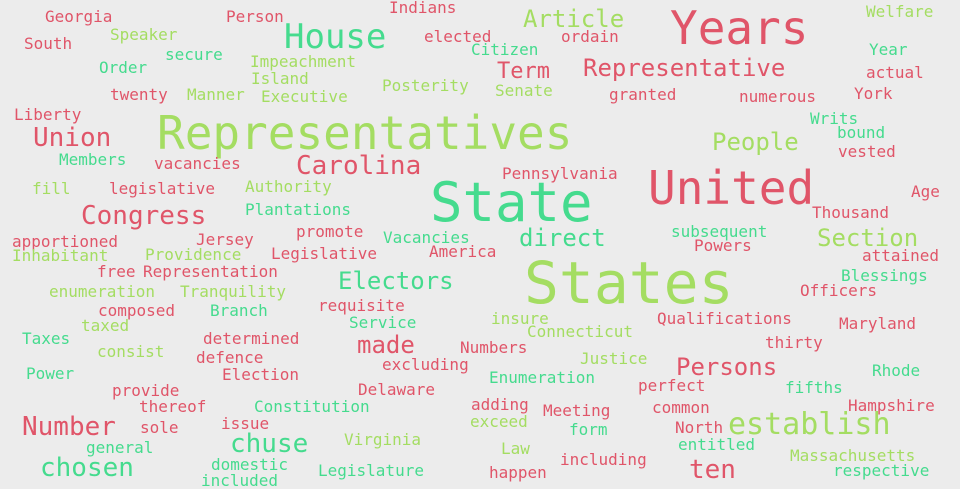 The width and height of the screenshot is (960, 489). What do you see at coordinates (739, 28) in the screenshot?
I see `word-years: Years` at bounding box center [739, 28].